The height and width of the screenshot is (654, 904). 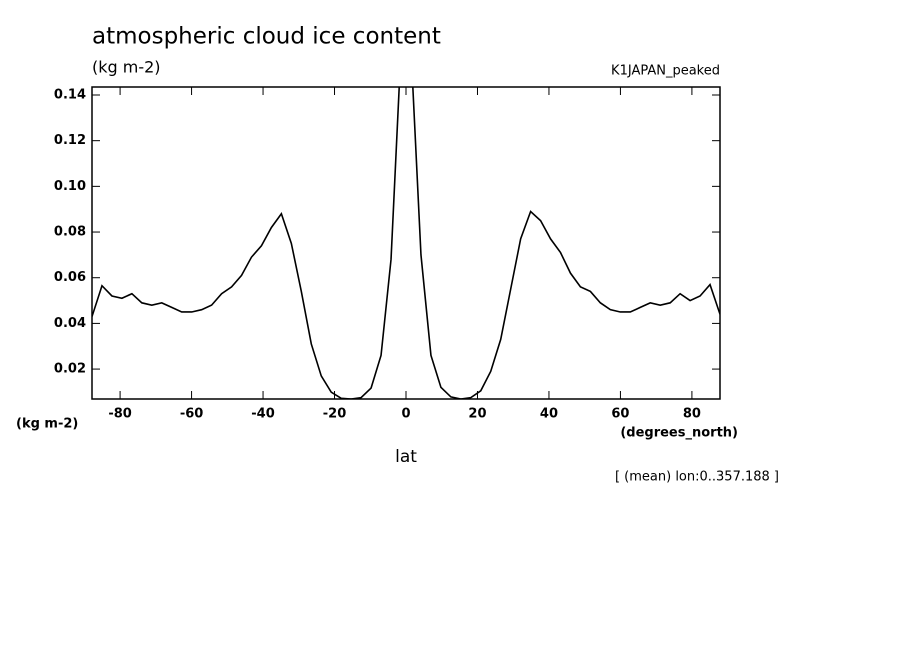 What do you see at coordinates (406, 457) in the screenshot?
I see `x-axis-label: lat` at bounding box center [406, 457].